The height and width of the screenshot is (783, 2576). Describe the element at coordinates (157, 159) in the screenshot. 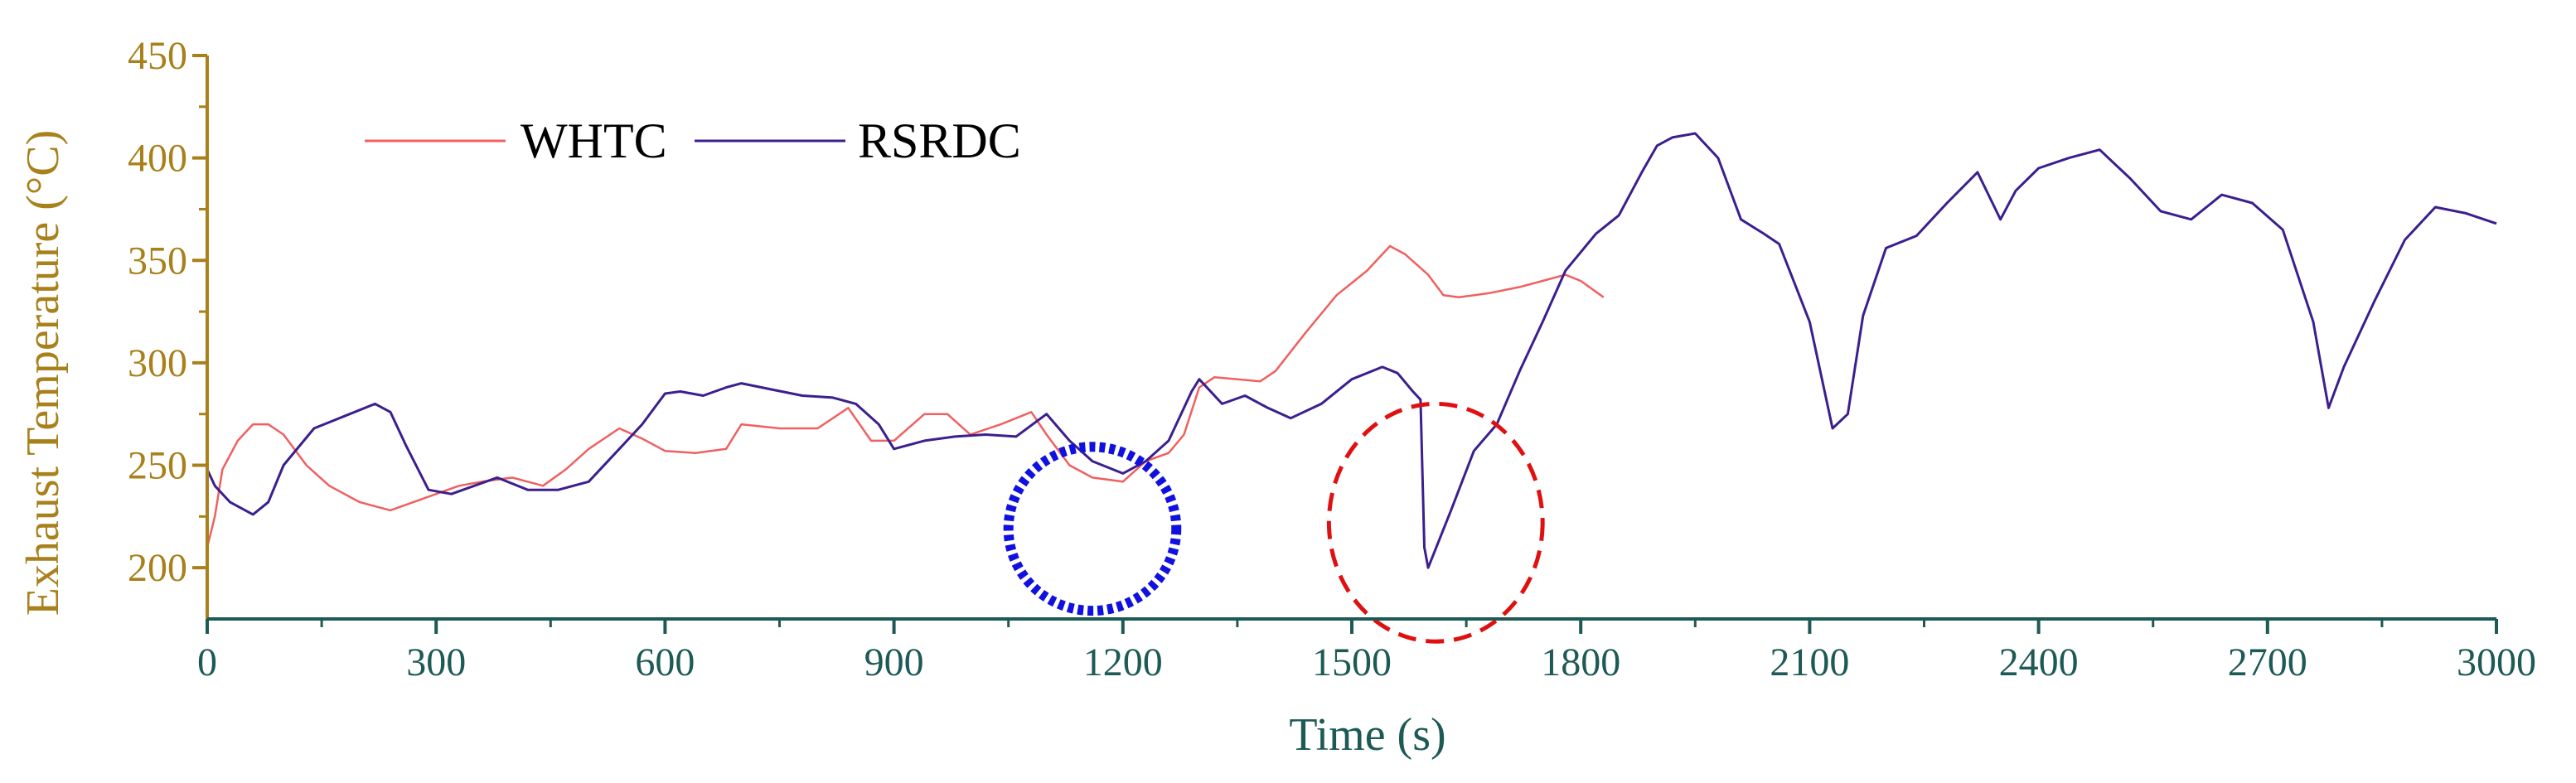

I see `y-tick-label: 400` at that location.